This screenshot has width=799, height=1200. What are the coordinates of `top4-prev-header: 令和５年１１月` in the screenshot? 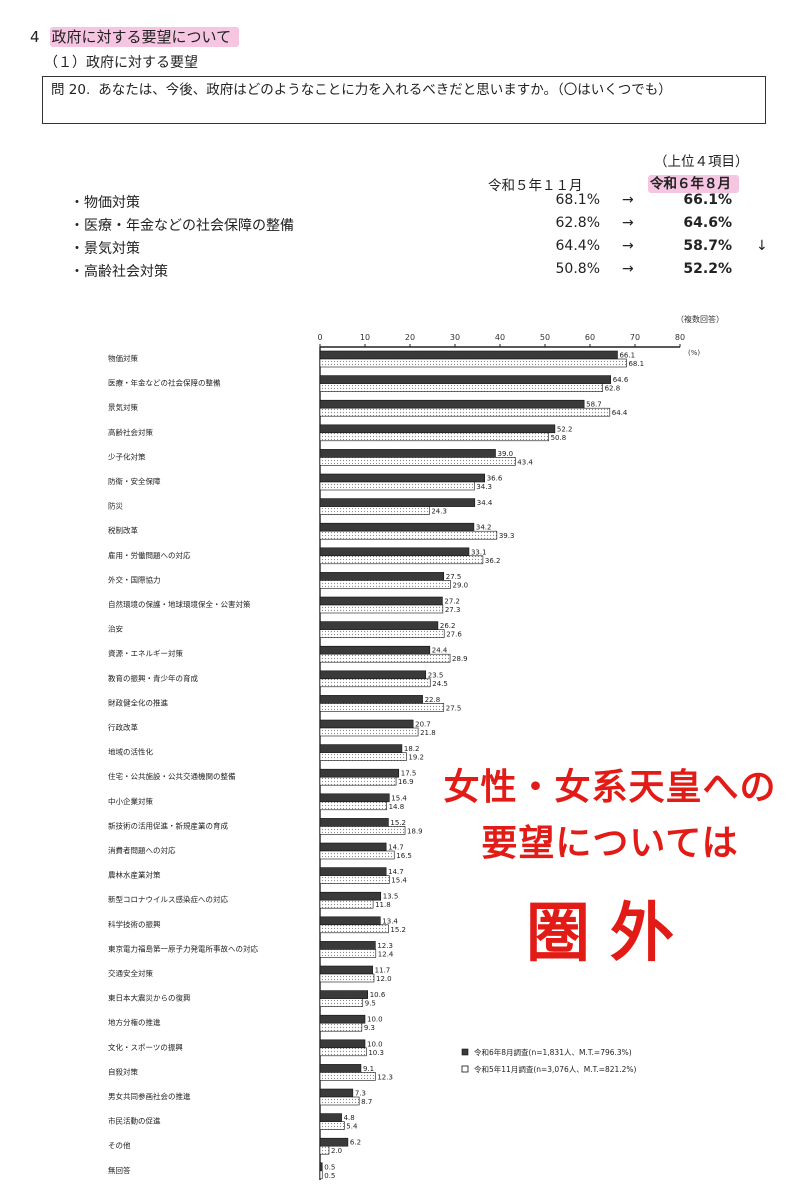 It's located at (535, 186).